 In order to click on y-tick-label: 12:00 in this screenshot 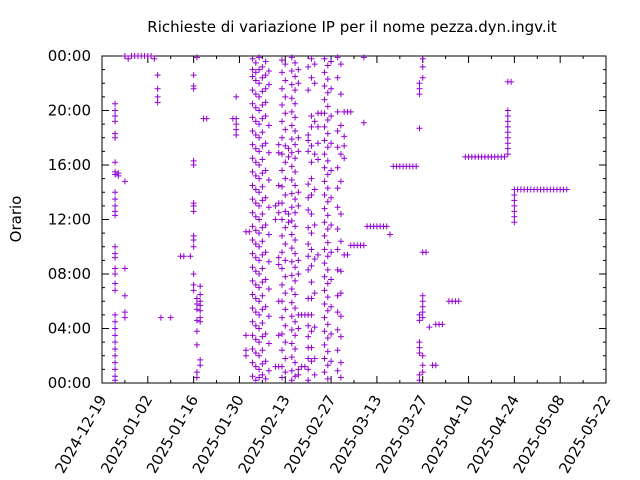, I will do `click(69, 220)`.